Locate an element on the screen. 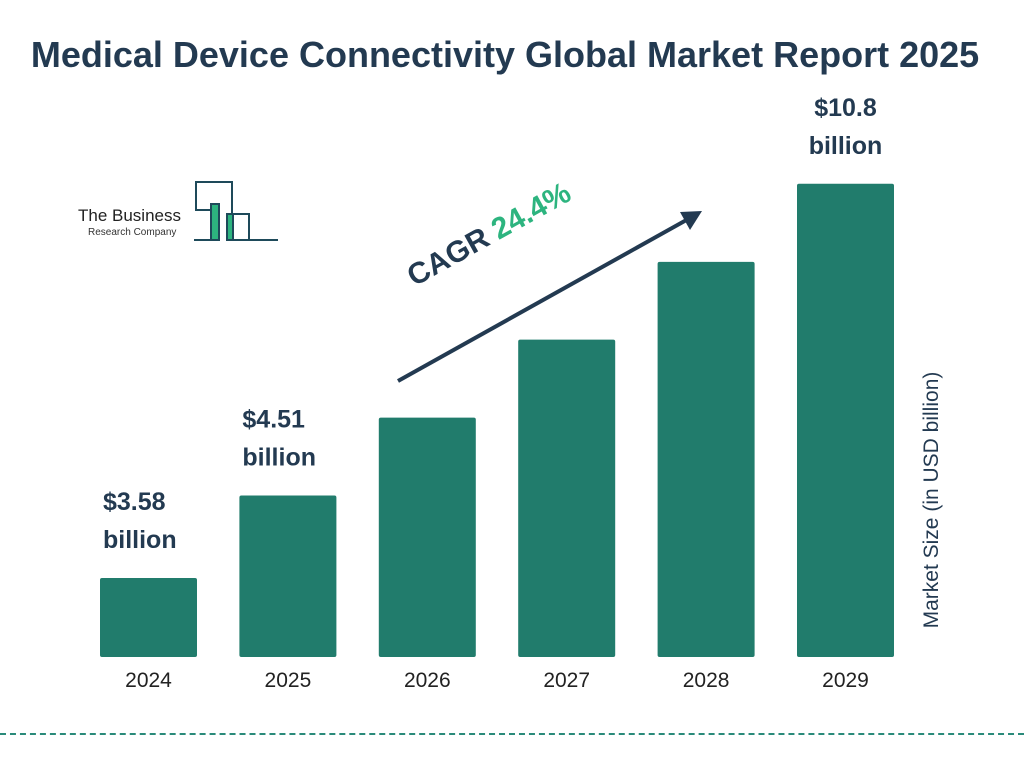  bar-2028 is located at coordinates (706, 459).